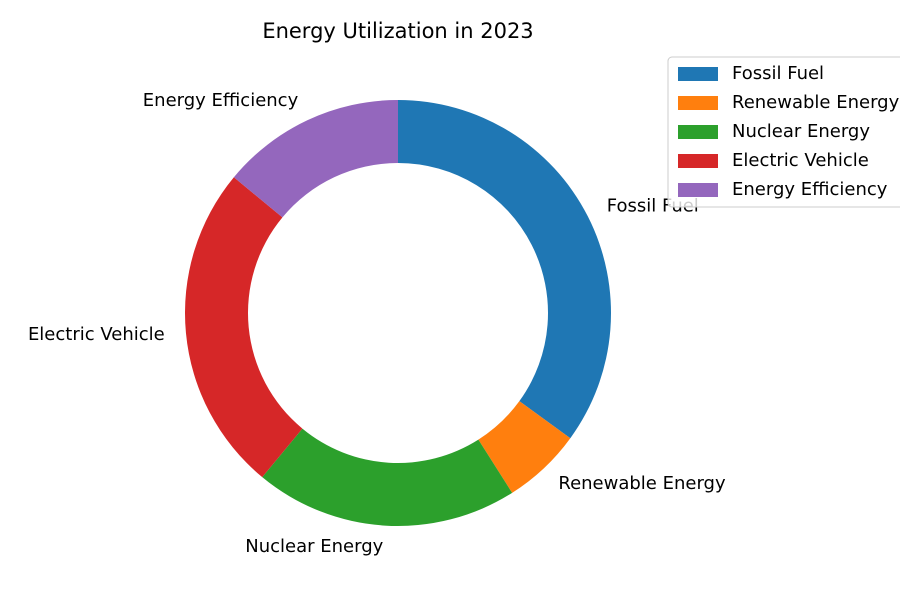 The height and width of the screenshot is (600, 900). Describe the element at coordinates (221, 100) in the screenshot. I see `slice-label-energy-efficiency: Energy Efficiency` at that location.